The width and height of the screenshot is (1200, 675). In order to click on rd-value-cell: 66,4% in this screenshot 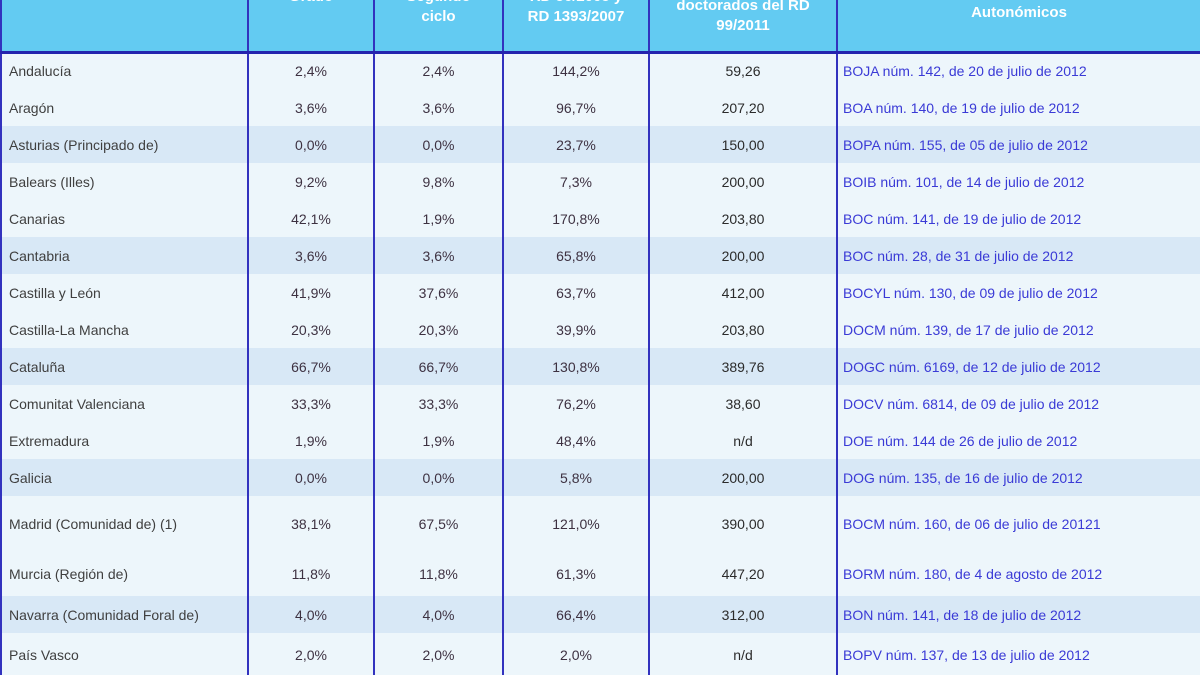, I will do `click(575, 614)`.